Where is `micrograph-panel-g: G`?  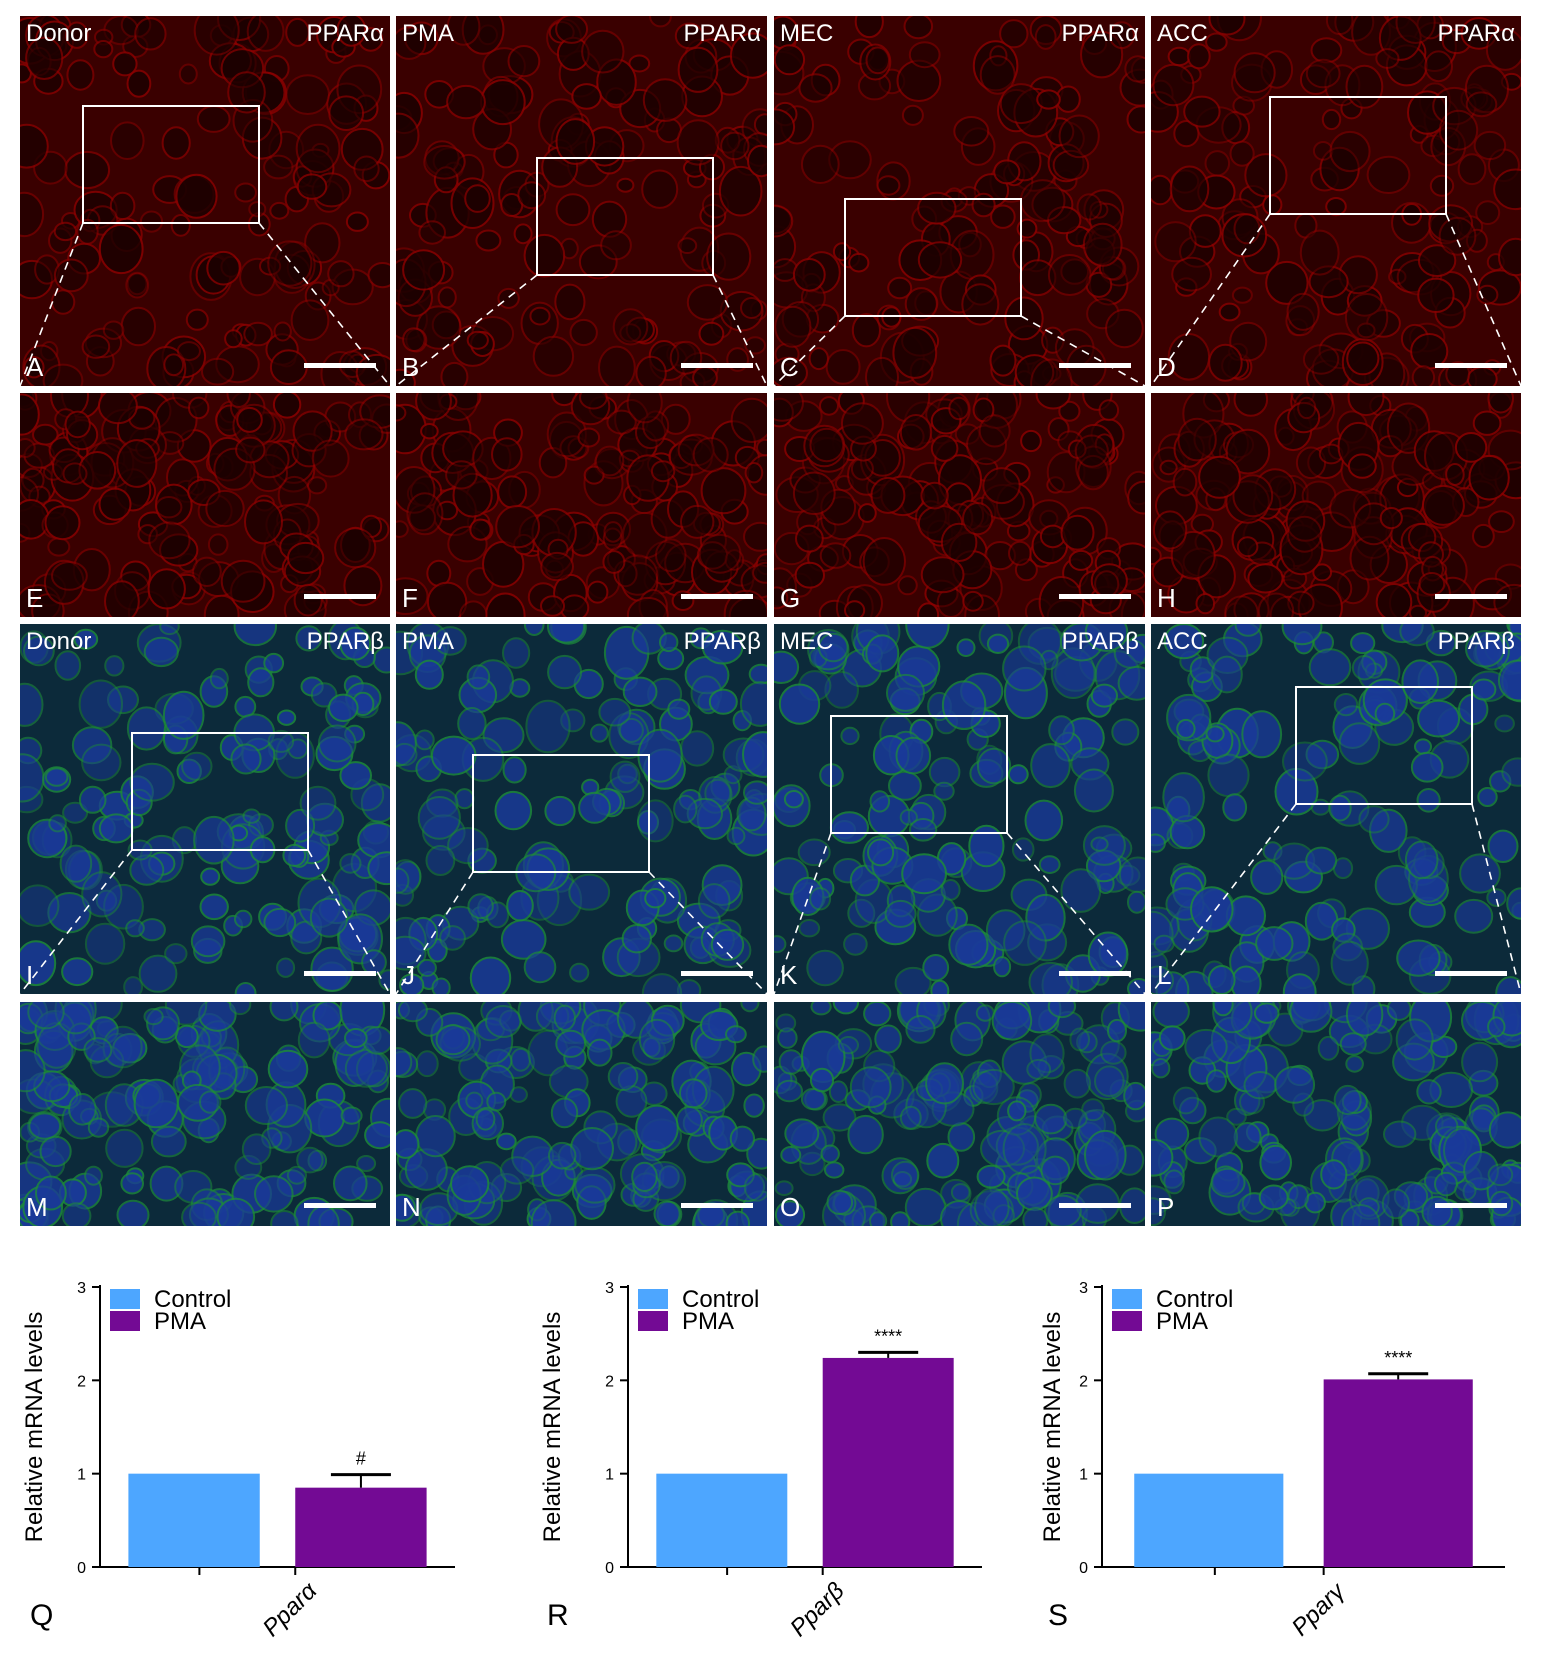
micrograph-panel-g: G is located at coordinates (959, 505).